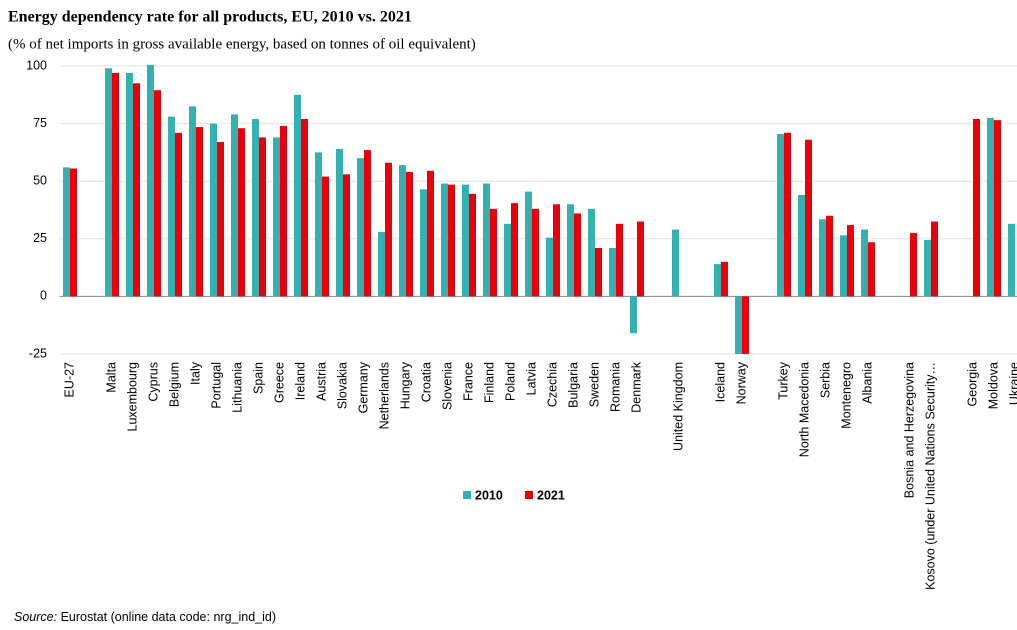 This screenshot has width=1017, height=630. I want to click on x-tick-label: Iceland, so click(720, 382).